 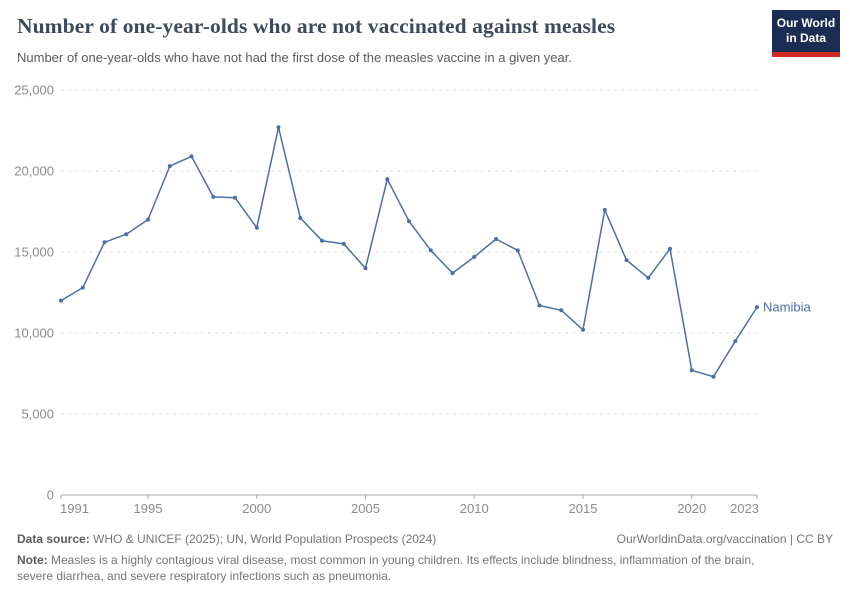 I want to click on data-source-label: Data source:, so click(x=53, y=539).